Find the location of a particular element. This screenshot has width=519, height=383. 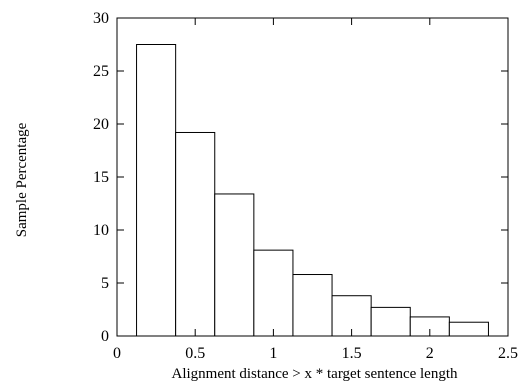

y-tick-label: 15 is located at coordinates (101, 177).